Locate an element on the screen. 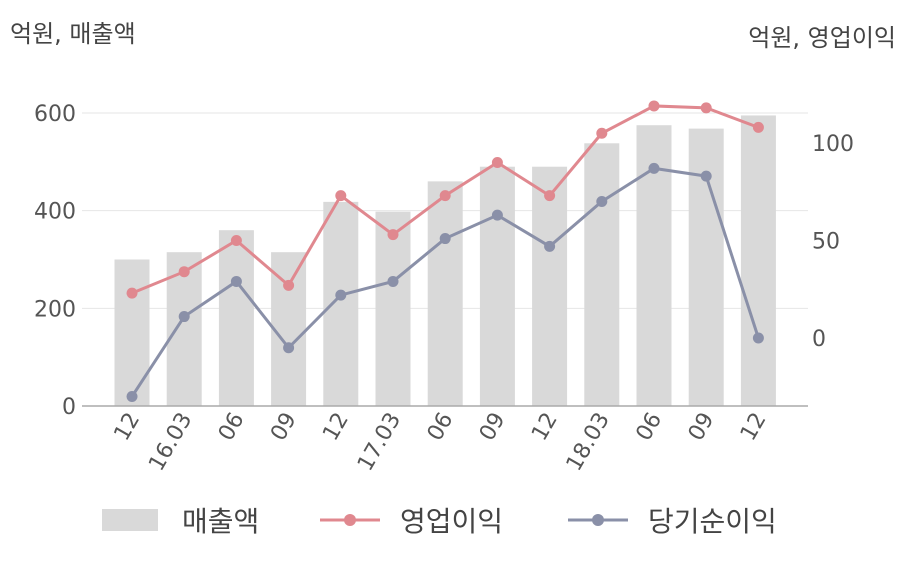  right-tick-label: 50 is located at coordinates (826, 242).